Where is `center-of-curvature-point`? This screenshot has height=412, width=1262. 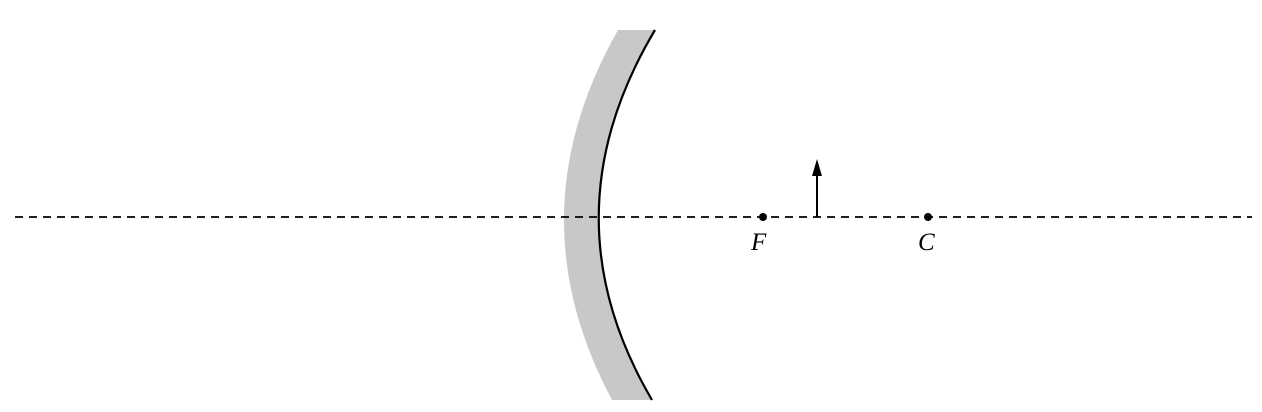 center-of-curvature-point is located at coordinates (928, 217).